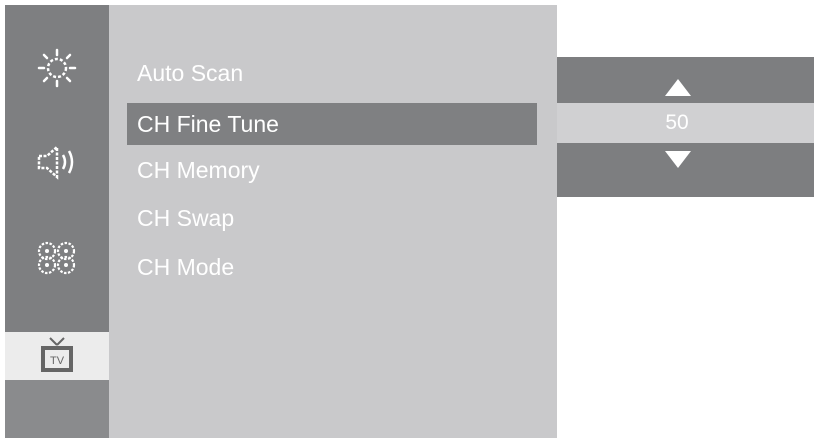 The height and width of the screenshot is (438, 814). I want to click on settings-gears-icon, so click(56, 258).